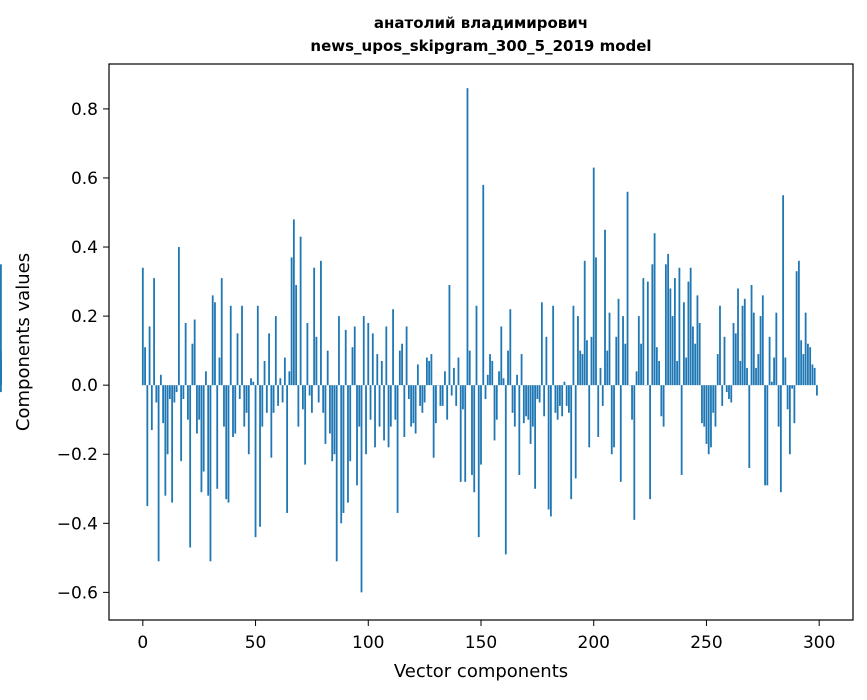  Describe the element at coordinates (481, 643) in the screenshot. I see `x-tick-label: 150` at that location.